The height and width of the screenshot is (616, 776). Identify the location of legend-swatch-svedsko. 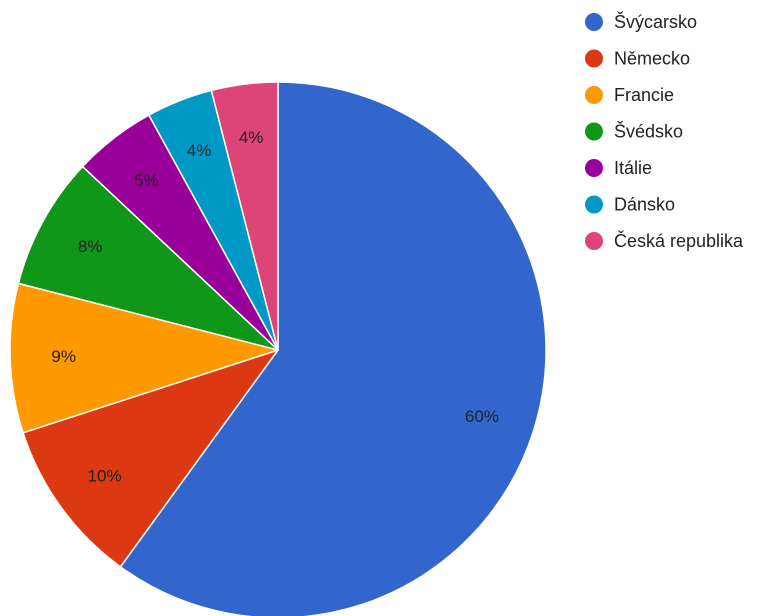
(594, 131).